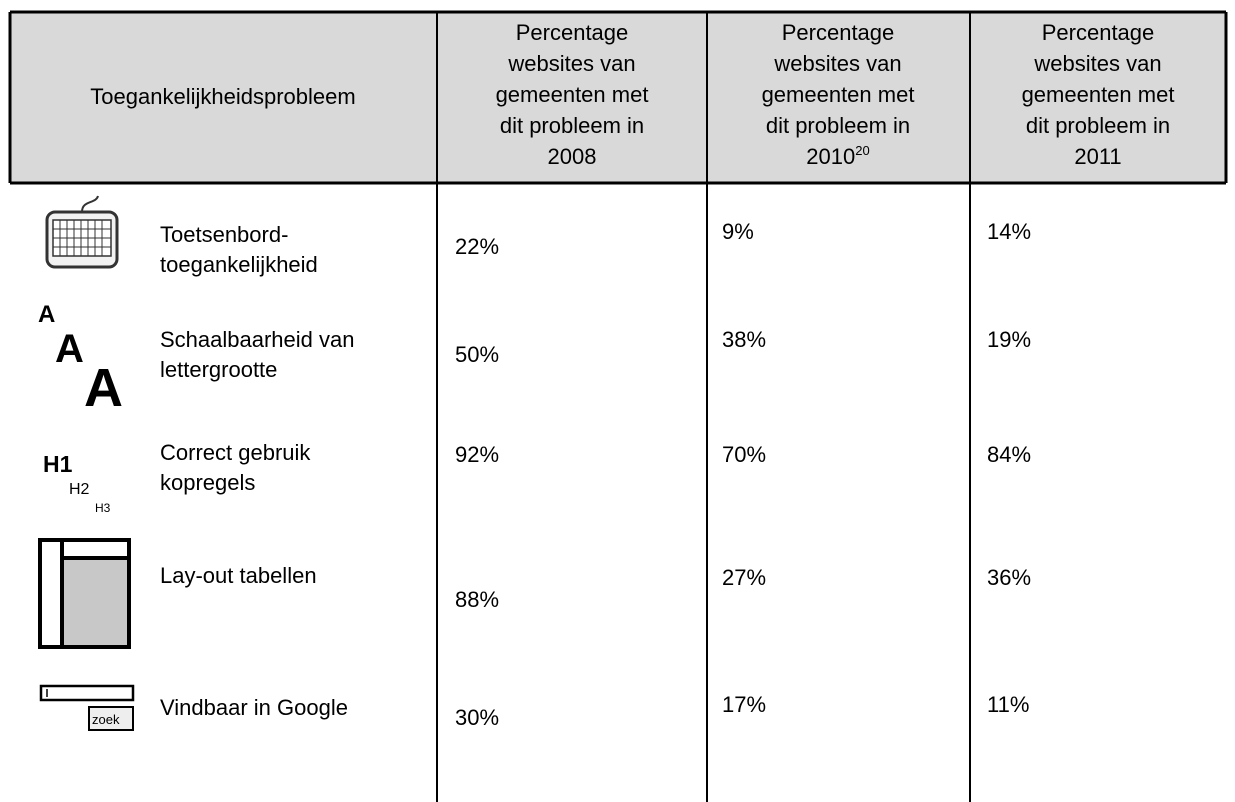 Image resolution: width=1235 pixels, height=802 pixels. I want to click on icon-heading: H1, so click(58, 464).